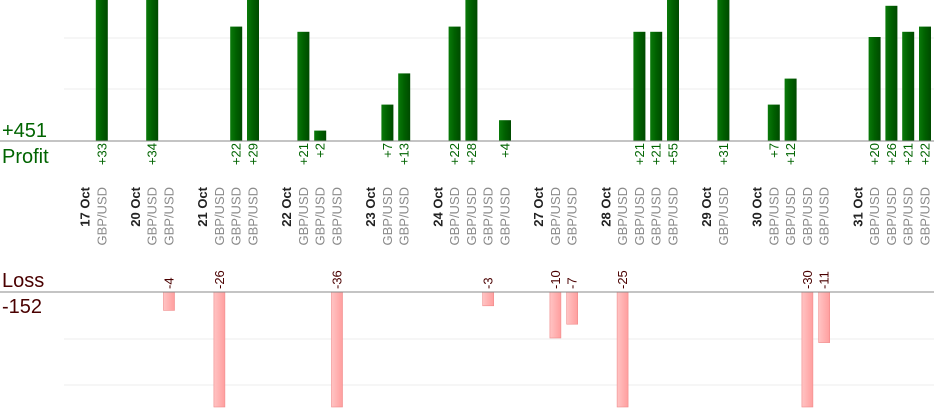  I want to click on loss-value-label: -25, so click(622, 279).